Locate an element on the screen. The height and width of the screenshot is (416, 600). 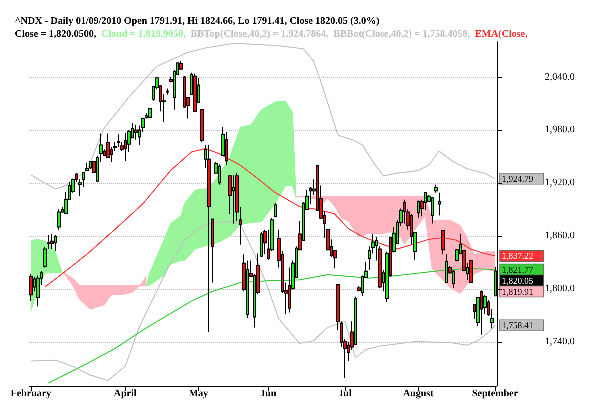
text: EMA(Close, is located at coordinates (501, 34).